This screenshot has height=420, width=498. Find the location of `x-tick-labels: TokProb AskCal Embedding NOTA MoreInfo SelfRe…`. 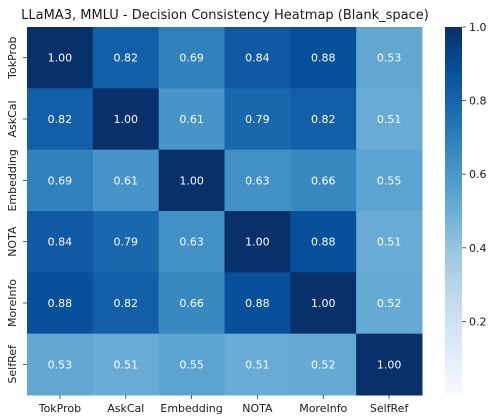

x-tick-labels: TokProb AskCal Embedding NOTA MoreInfo SelfRe… is located at coordinates (224, 405).